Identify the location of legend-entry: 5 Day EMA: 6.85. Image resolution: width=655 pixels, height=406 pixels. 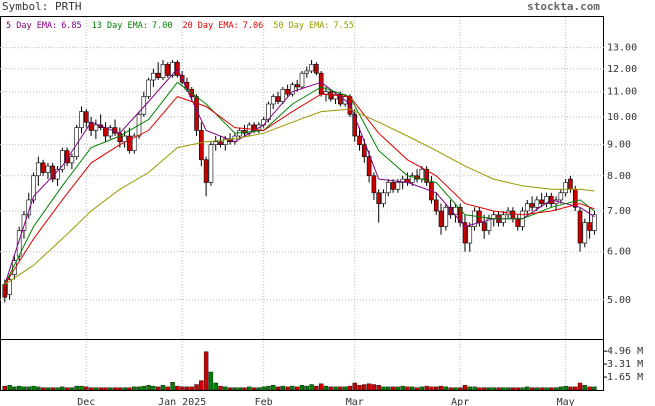
(44, 26).